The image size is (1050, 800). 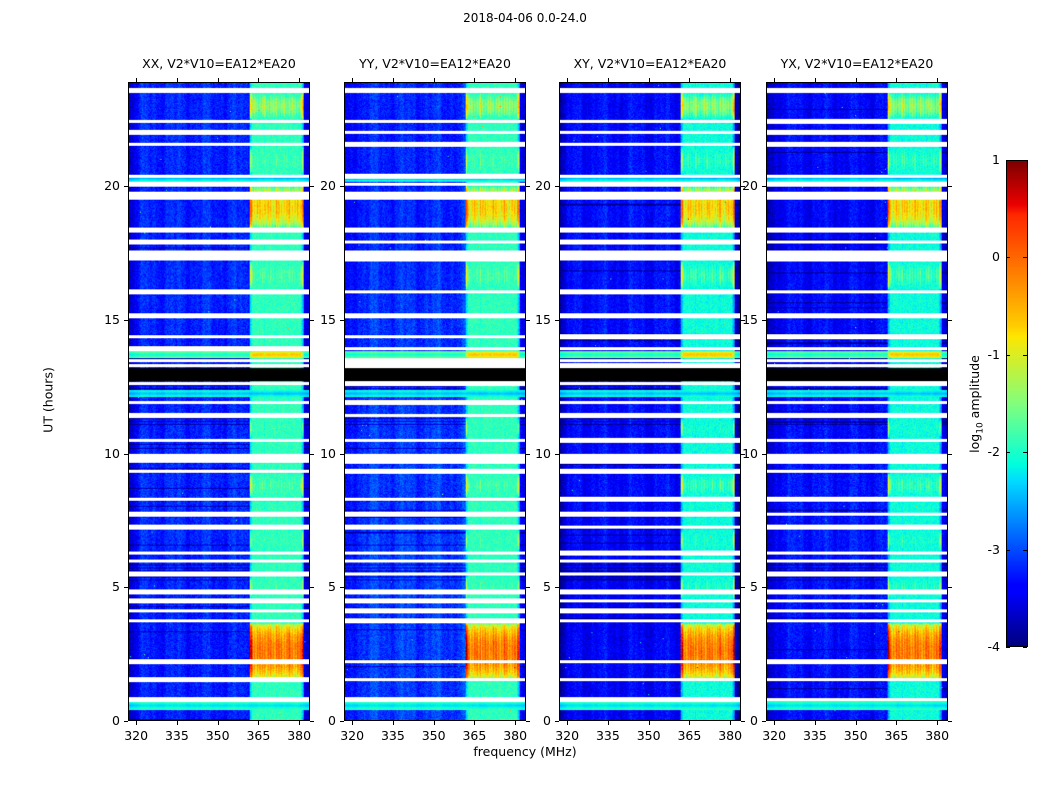 I want to click on panel-title-xx: XX, V2*V10=EA12*EA20, so click(x=219, y=63).